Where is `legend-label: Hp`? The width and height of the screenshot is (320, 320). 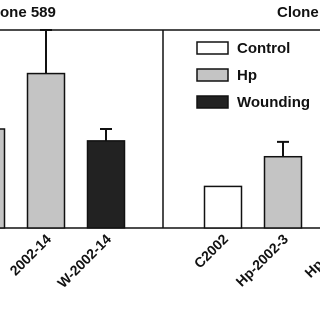
legend-label: Hp is located at coordinates (247, 75).